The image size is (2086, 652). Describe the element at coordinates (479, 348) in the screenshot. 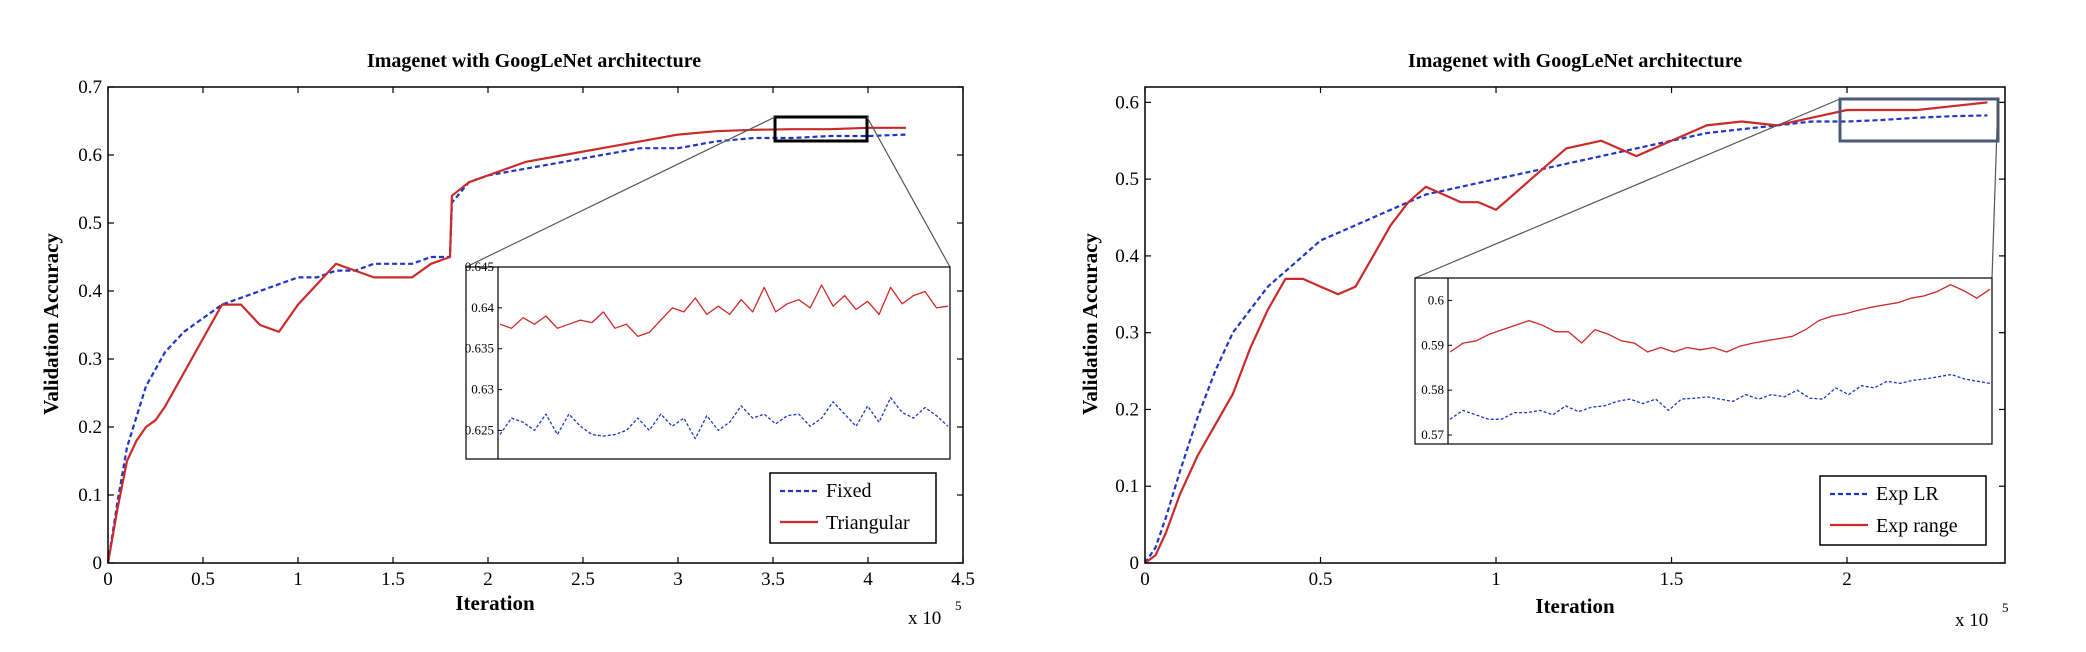

I see `inset-y-tick-label: 0.635` at that location.